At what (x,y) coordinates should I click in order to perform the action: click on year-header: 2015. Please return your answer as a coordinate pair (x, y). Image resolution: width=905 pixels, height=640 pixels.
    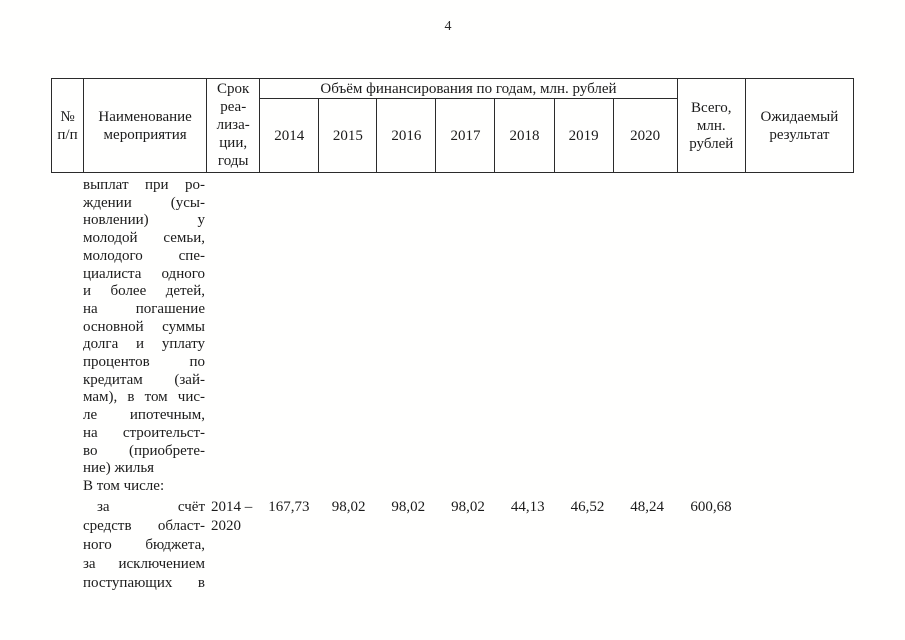
    Looking at the image, I should click on (348, 135).